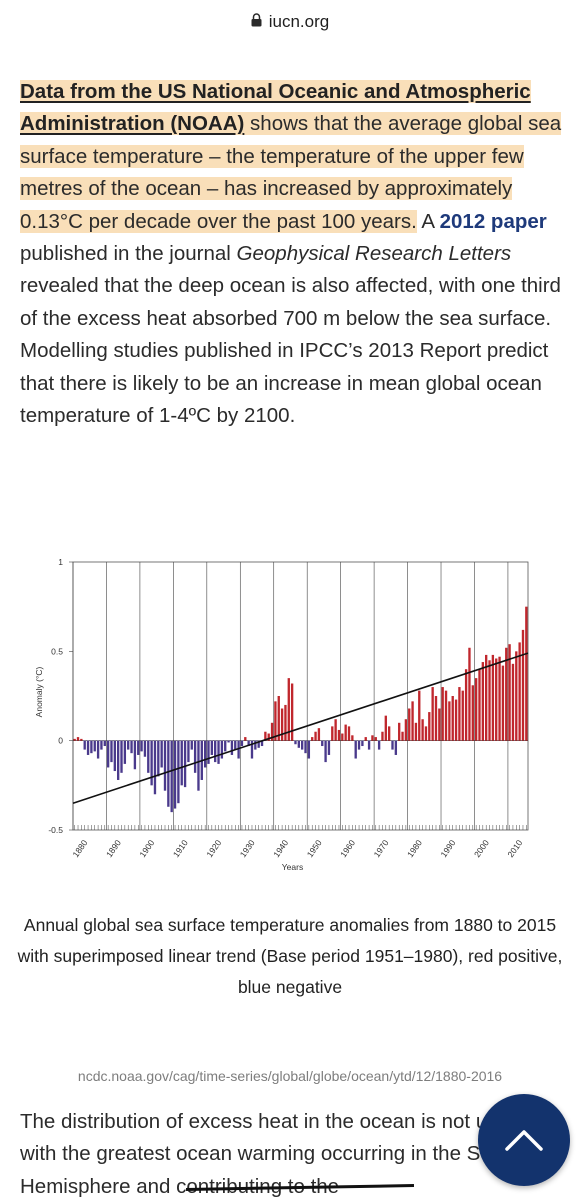 The width and height of the screenshot is (580, 1203). I want to click on x-tick-label: 1880, so click(79, 848).